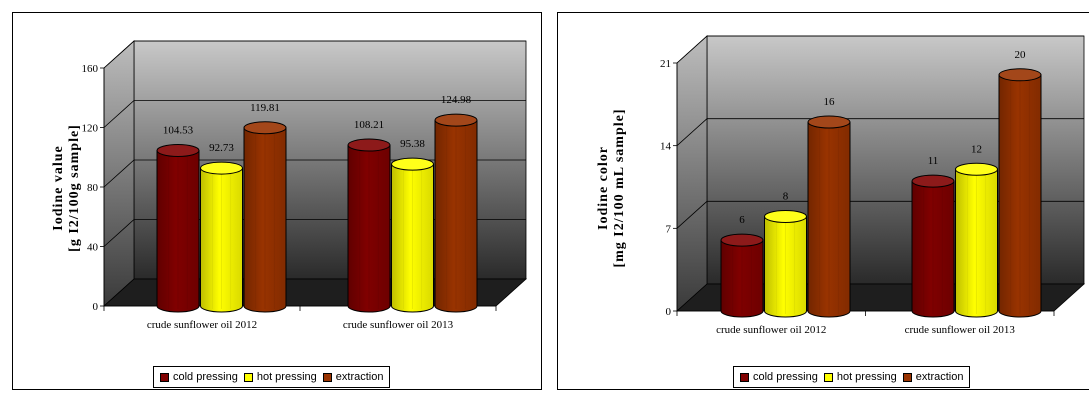  I want to click on y-tick-label: 160, so click(90, 69).